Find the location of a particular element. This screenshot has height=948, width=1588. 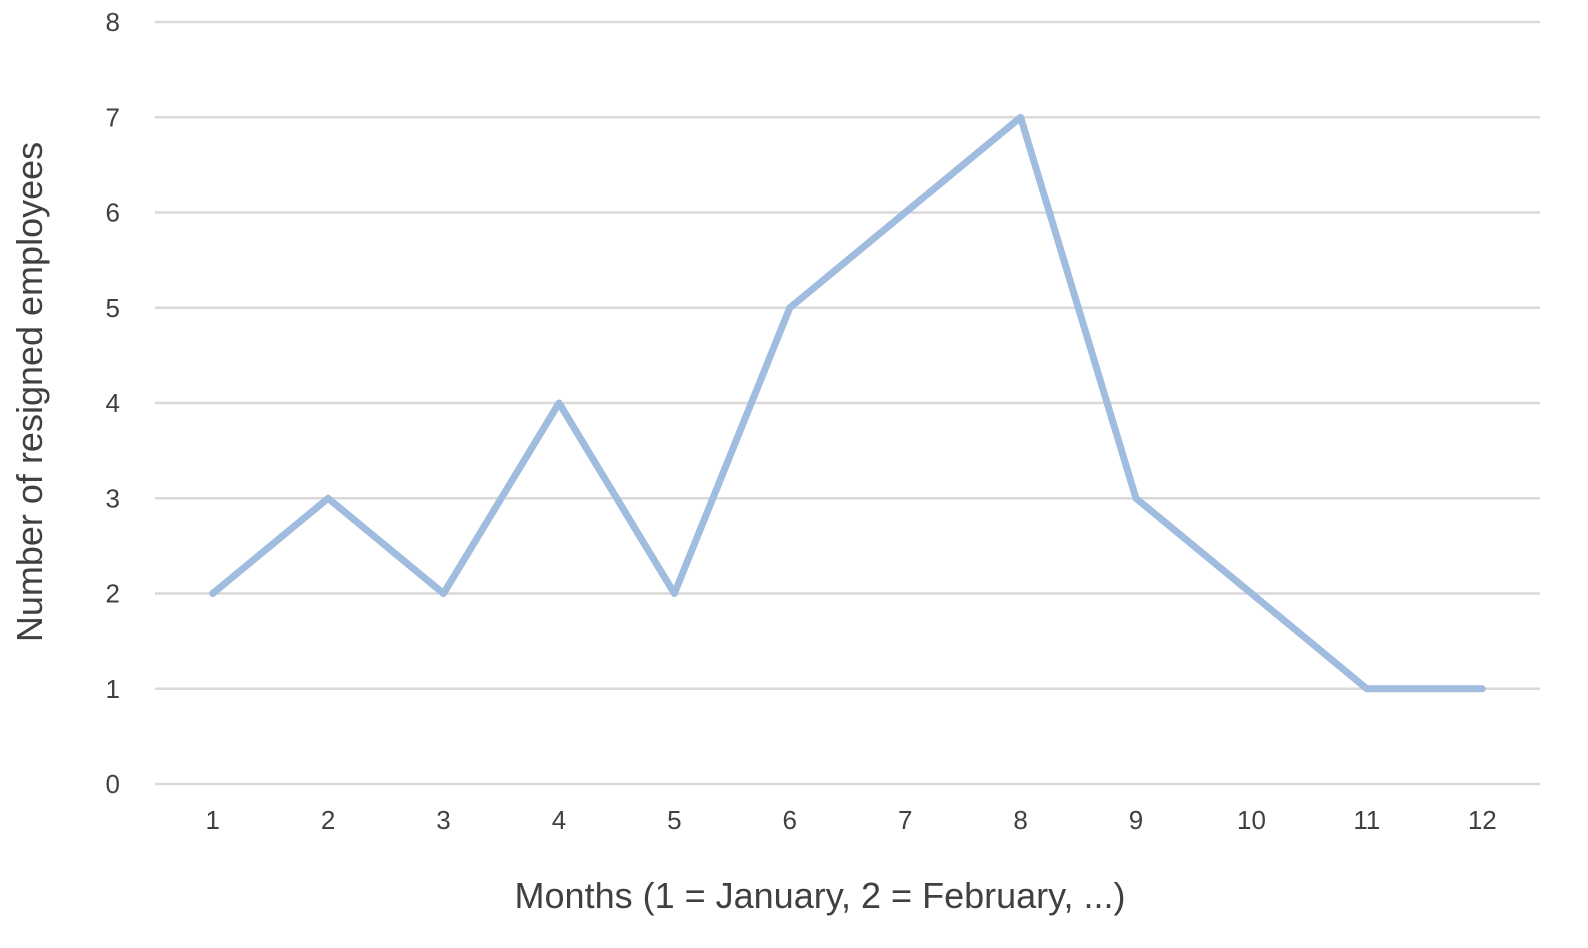

y-tick-label: 0 is located at coordinates (113, 784).